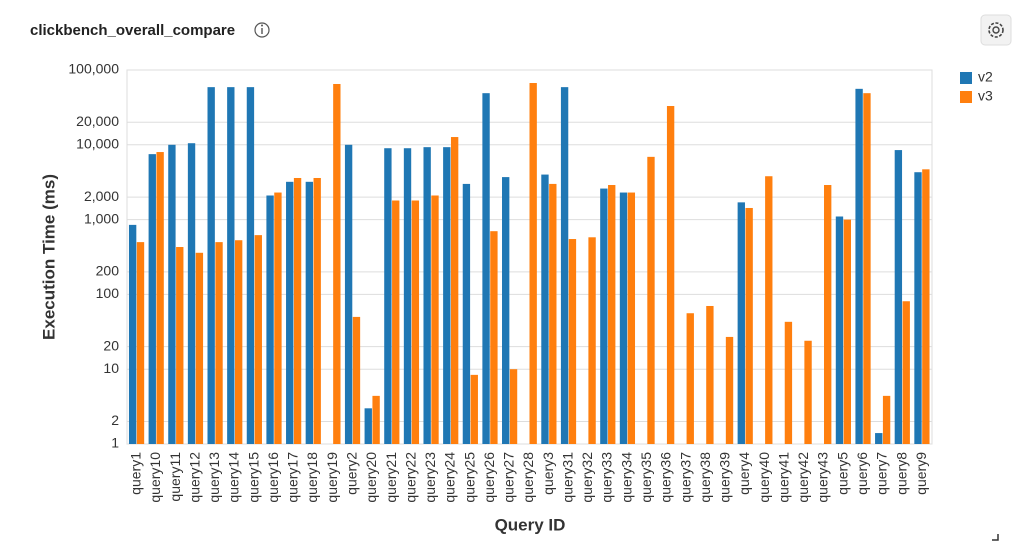  What do you see at coordinates (744, 473) in the screenshot?
I see `x-tick-label: query4` at bounding box center [744, 473].